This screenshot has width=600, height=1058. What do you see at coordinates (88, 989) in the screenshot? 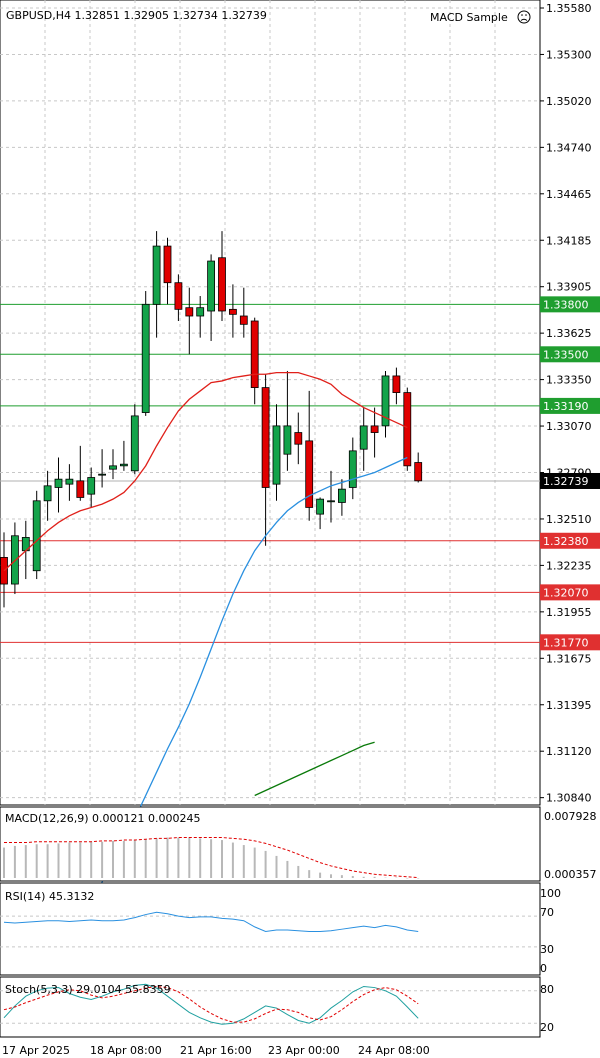
I see `stoch-label: Stoch(5,3,3) 29.0104 55.8359` at bounding box center [88, 989].